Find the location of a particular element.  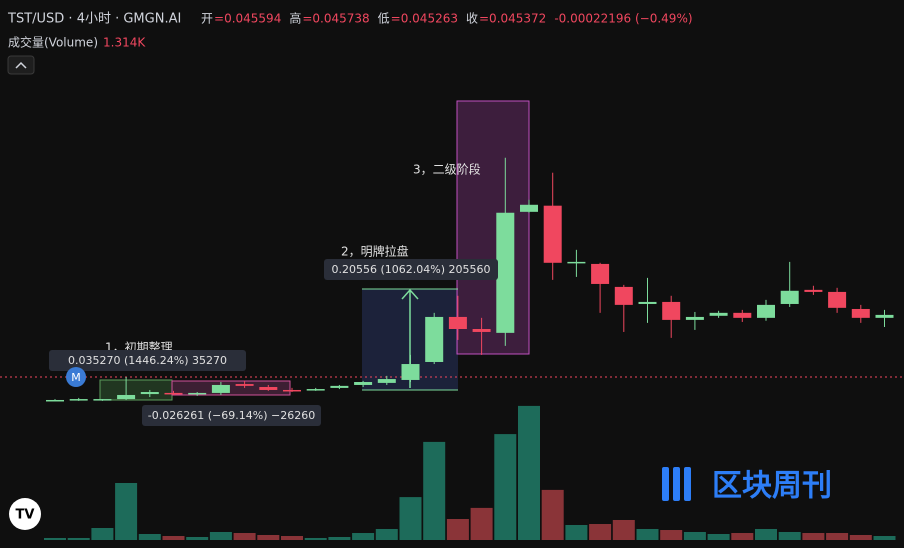

chart-title: TST/USD · 4小时 · GMGN.AI is located at coordinates (94, 19).